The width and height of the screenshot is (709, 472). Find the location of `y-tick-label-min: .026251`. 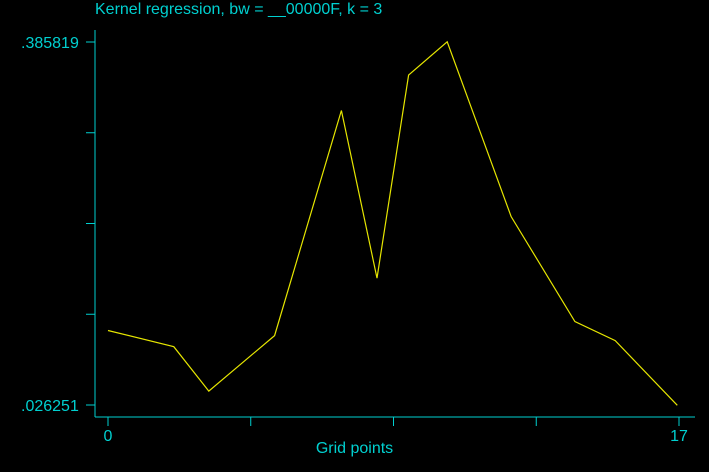

y-tick-label-min: .026251 is located at coordinates (50, 406).